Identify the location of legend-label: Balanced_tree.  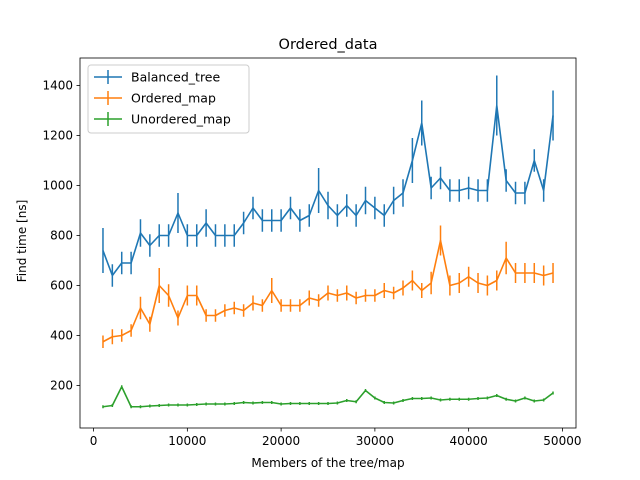
(175, 77).